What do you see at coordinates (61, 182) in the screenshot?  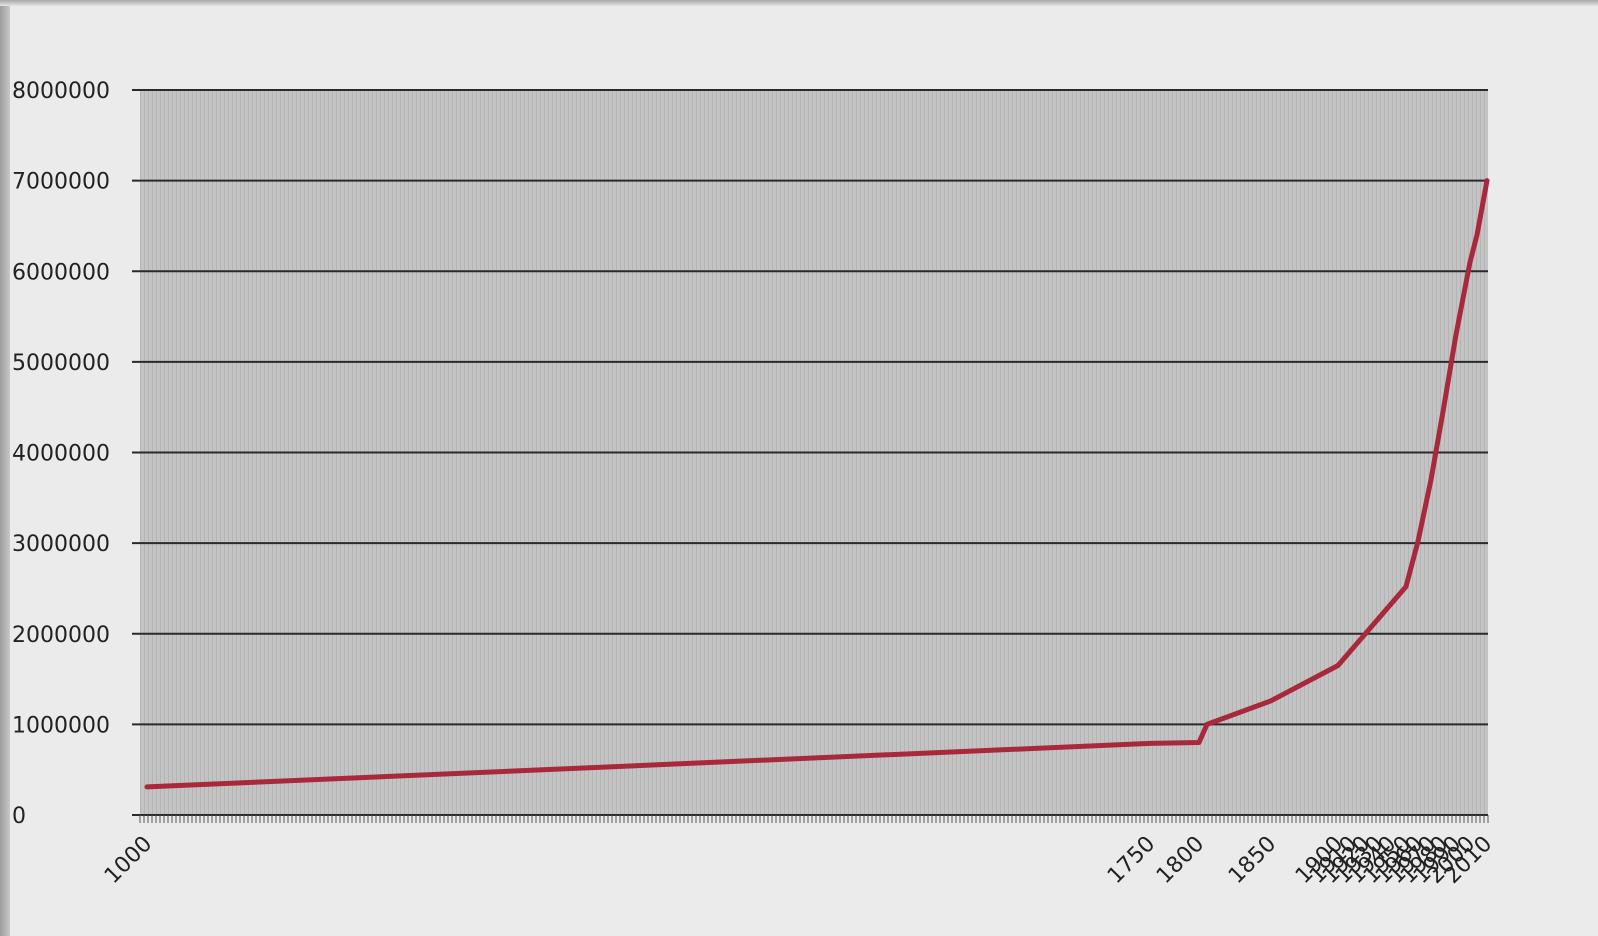 I see `y-tick-label: 7000000` at bounding box center [61, 182].